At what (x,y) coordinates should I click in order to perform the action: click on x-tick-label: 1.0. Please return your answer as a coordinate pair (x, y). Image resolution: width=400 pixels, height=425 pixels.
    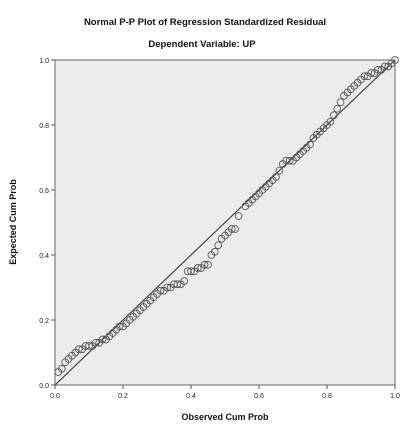
    Looking at the image, I should click on (395, 396).